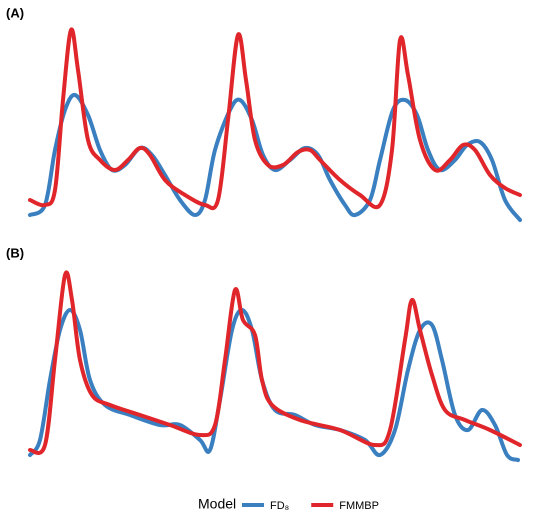 The image size is (550, 525). What do you see at coordinates (279, 506) in the screenshot?
I see `legend-label: FD₈` at bounding box center [279, 506].